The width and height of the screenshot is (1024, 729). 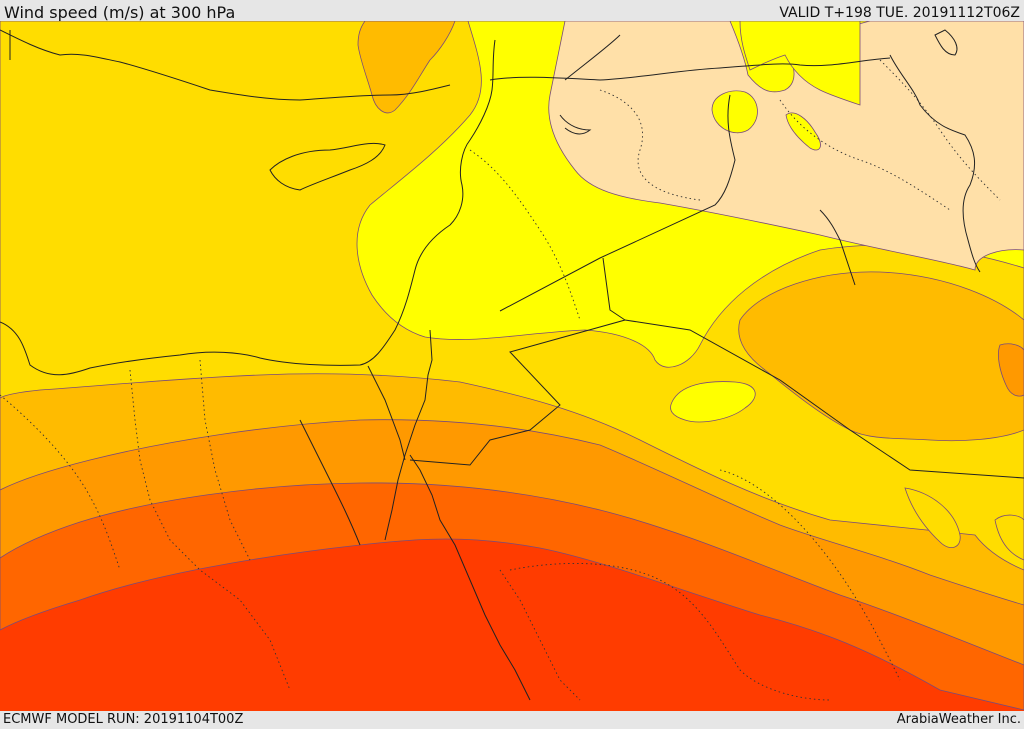 I want to click on band-2-pocket, so click(x=713, y=402).